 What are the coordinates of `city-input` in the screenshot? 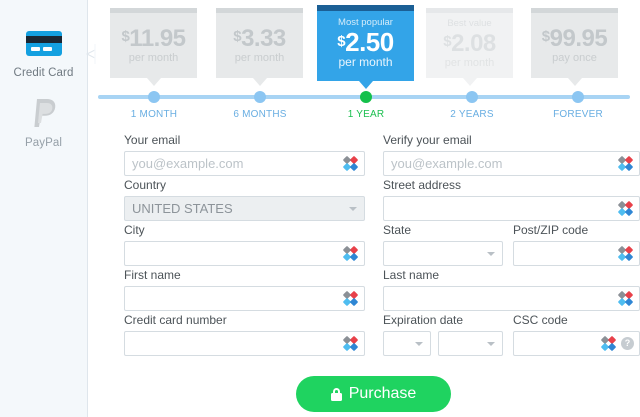 It's located at (244, 253).